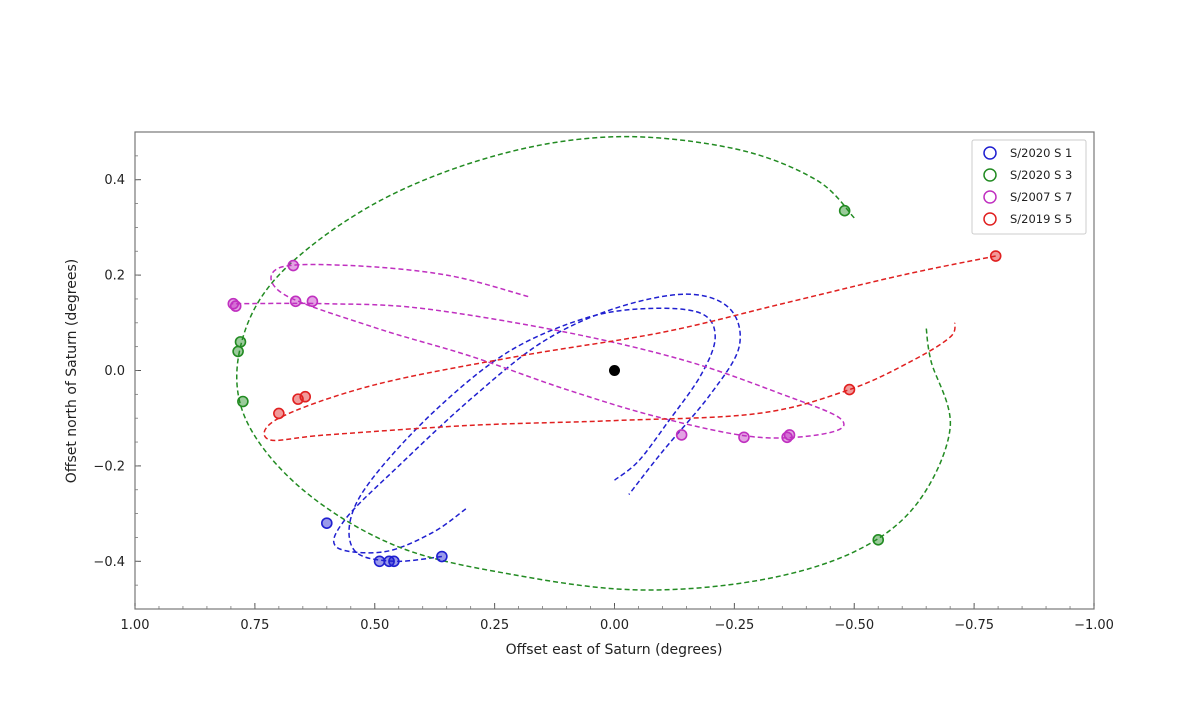 The height and width of the screenshot is (719, 1200). Describe the element at coordinates (374, 625) in the screenshot. I see `x-tick-label-2: 0.50` at that location.